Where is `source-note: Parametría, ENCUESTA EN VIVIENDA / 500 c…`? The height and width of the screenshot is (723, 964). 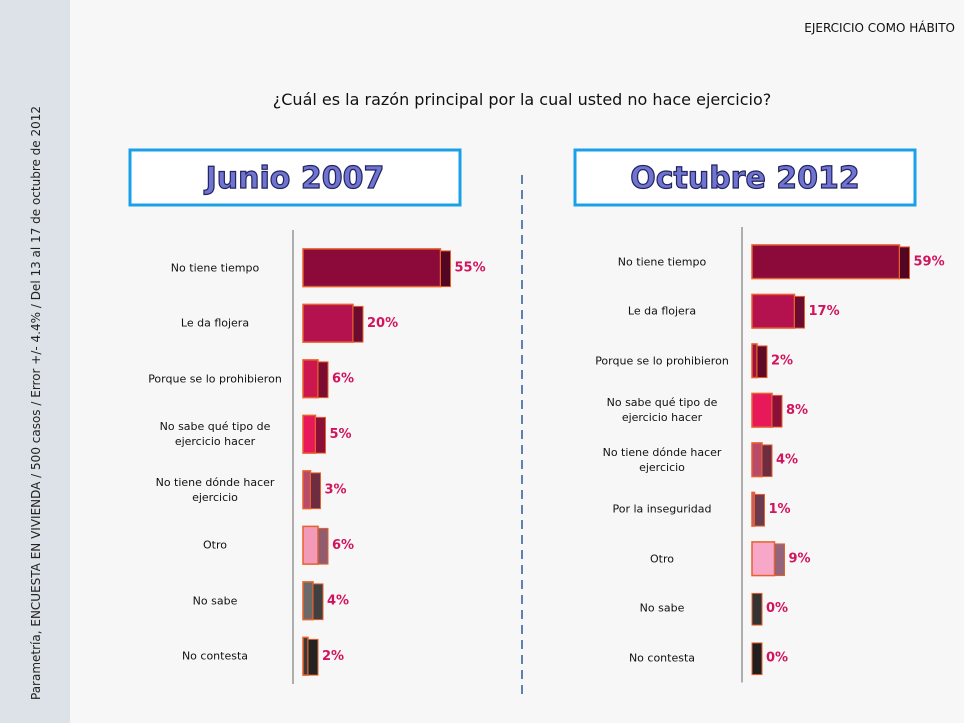 source-note: Parametría, ENCUESTA EN VIVIENDA / 500 c… is located at coordinates (36, 403).